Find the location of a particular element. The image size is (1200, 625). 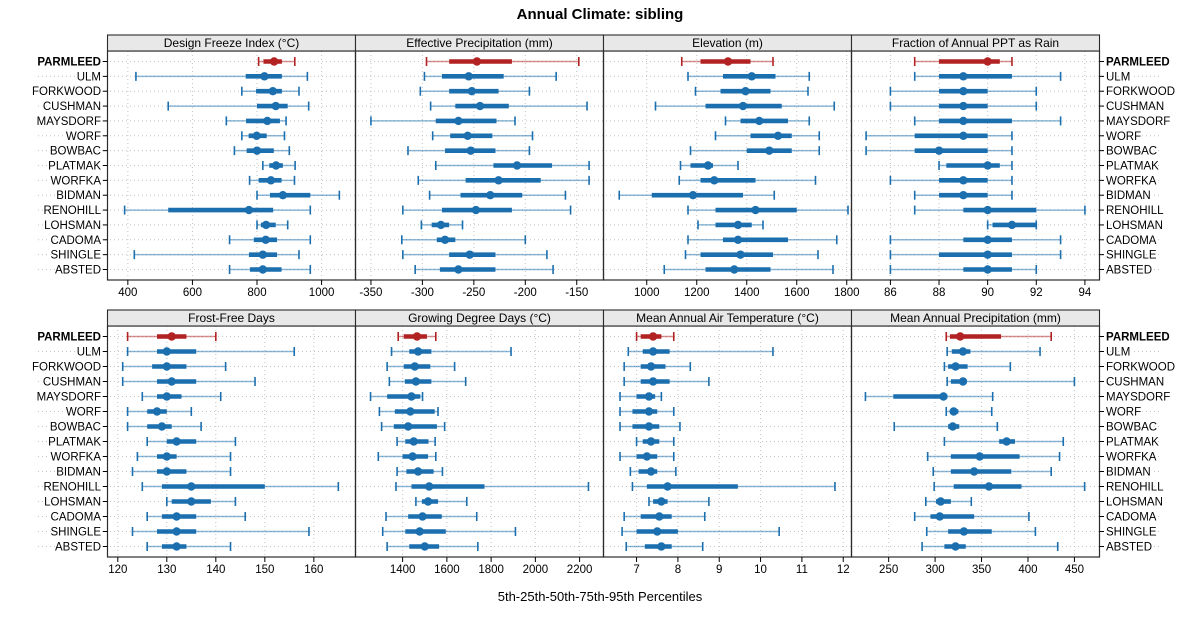

x-tick-label: -250 is located at coordinates (473, 293).